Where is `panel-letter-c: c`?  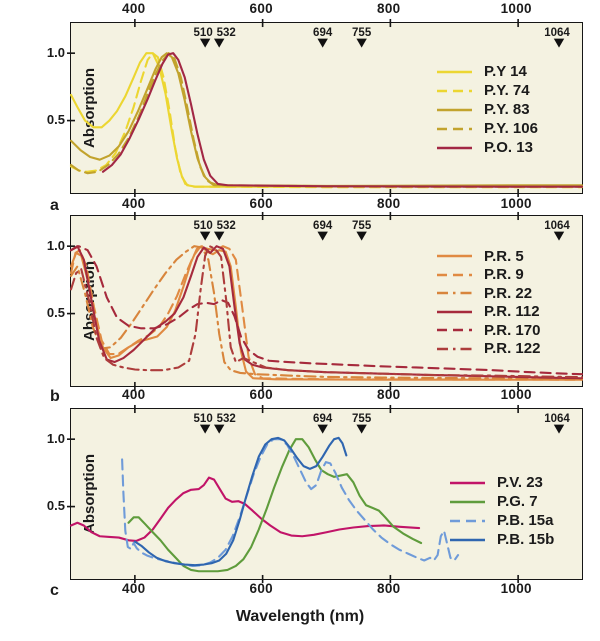 panel-letter-c: c is located at coordinates (54, 590).